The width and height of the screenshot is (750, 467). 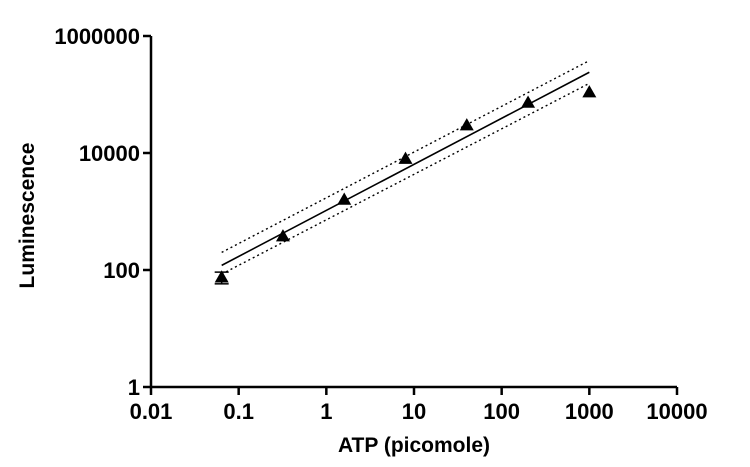 I want to click on x-tick-label: 0.01, so click(x=151, y=411).